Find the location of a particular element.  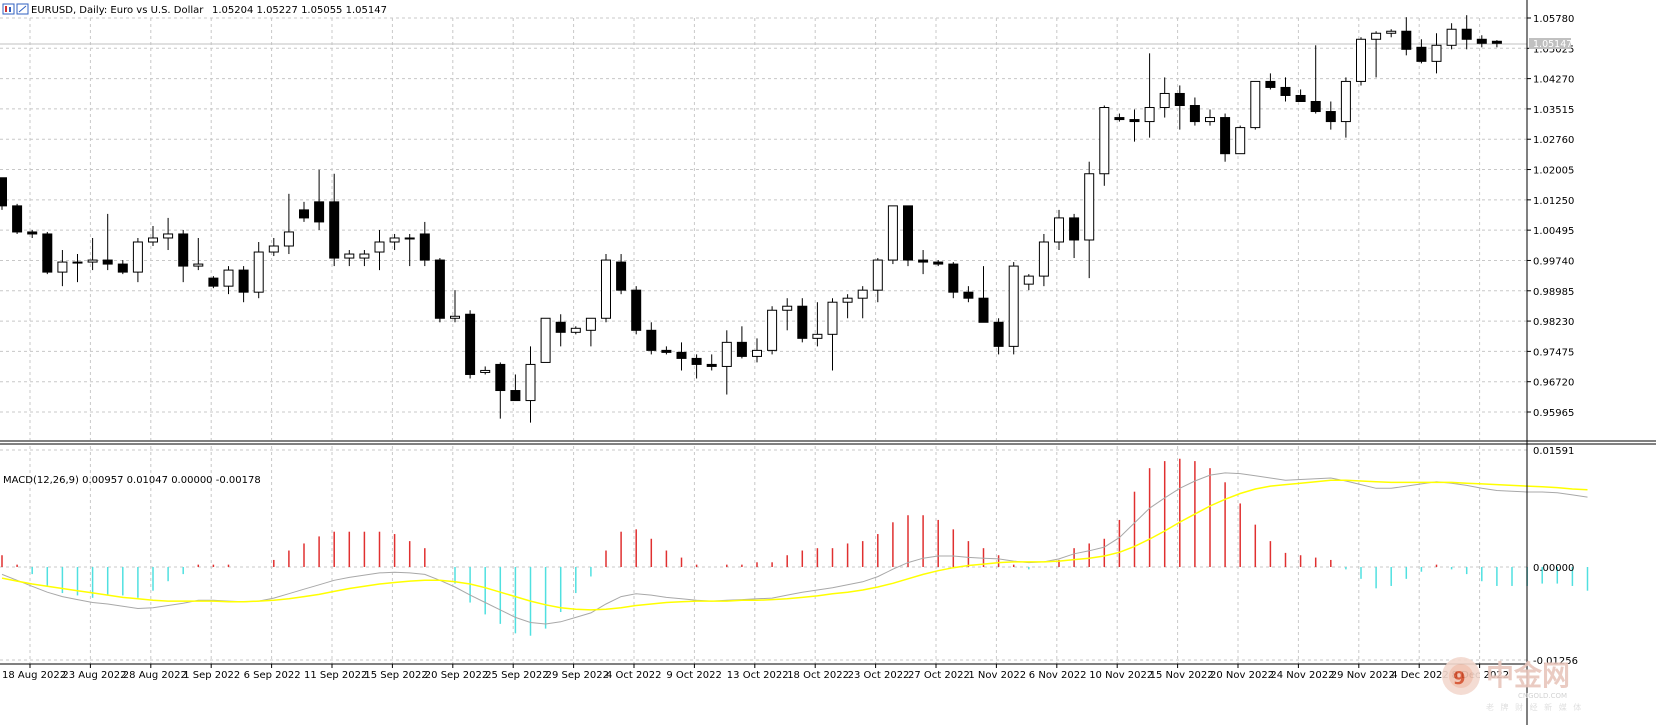

price-tick-label: 0.96720 is located at coordinates (1553, 383).